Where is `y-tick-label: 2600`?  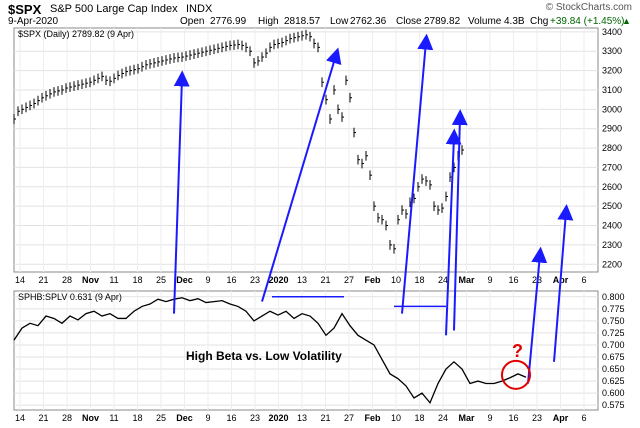
y-tick-label: 2600 is located at coordinates (612, 187).